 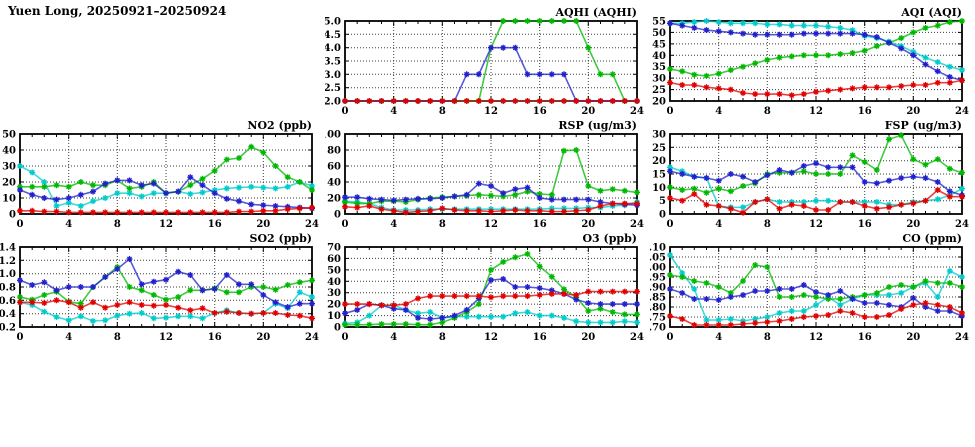 What do you see at coordinates (333, 62) in the screenshot?
I see `y-tick-label: 3.5` at bounding box center [333, 62].